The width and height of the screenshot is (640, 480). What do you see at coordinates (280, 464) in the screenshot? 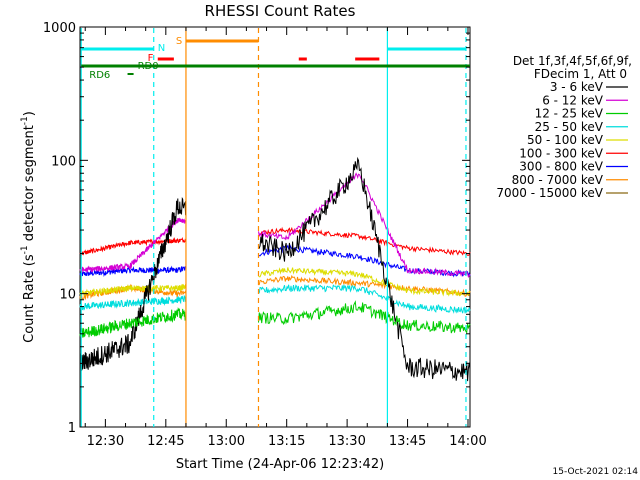
I see `x-axis-label: Start Time (24-Apr-06 12:23:42)` at bounding box center [280, 464].